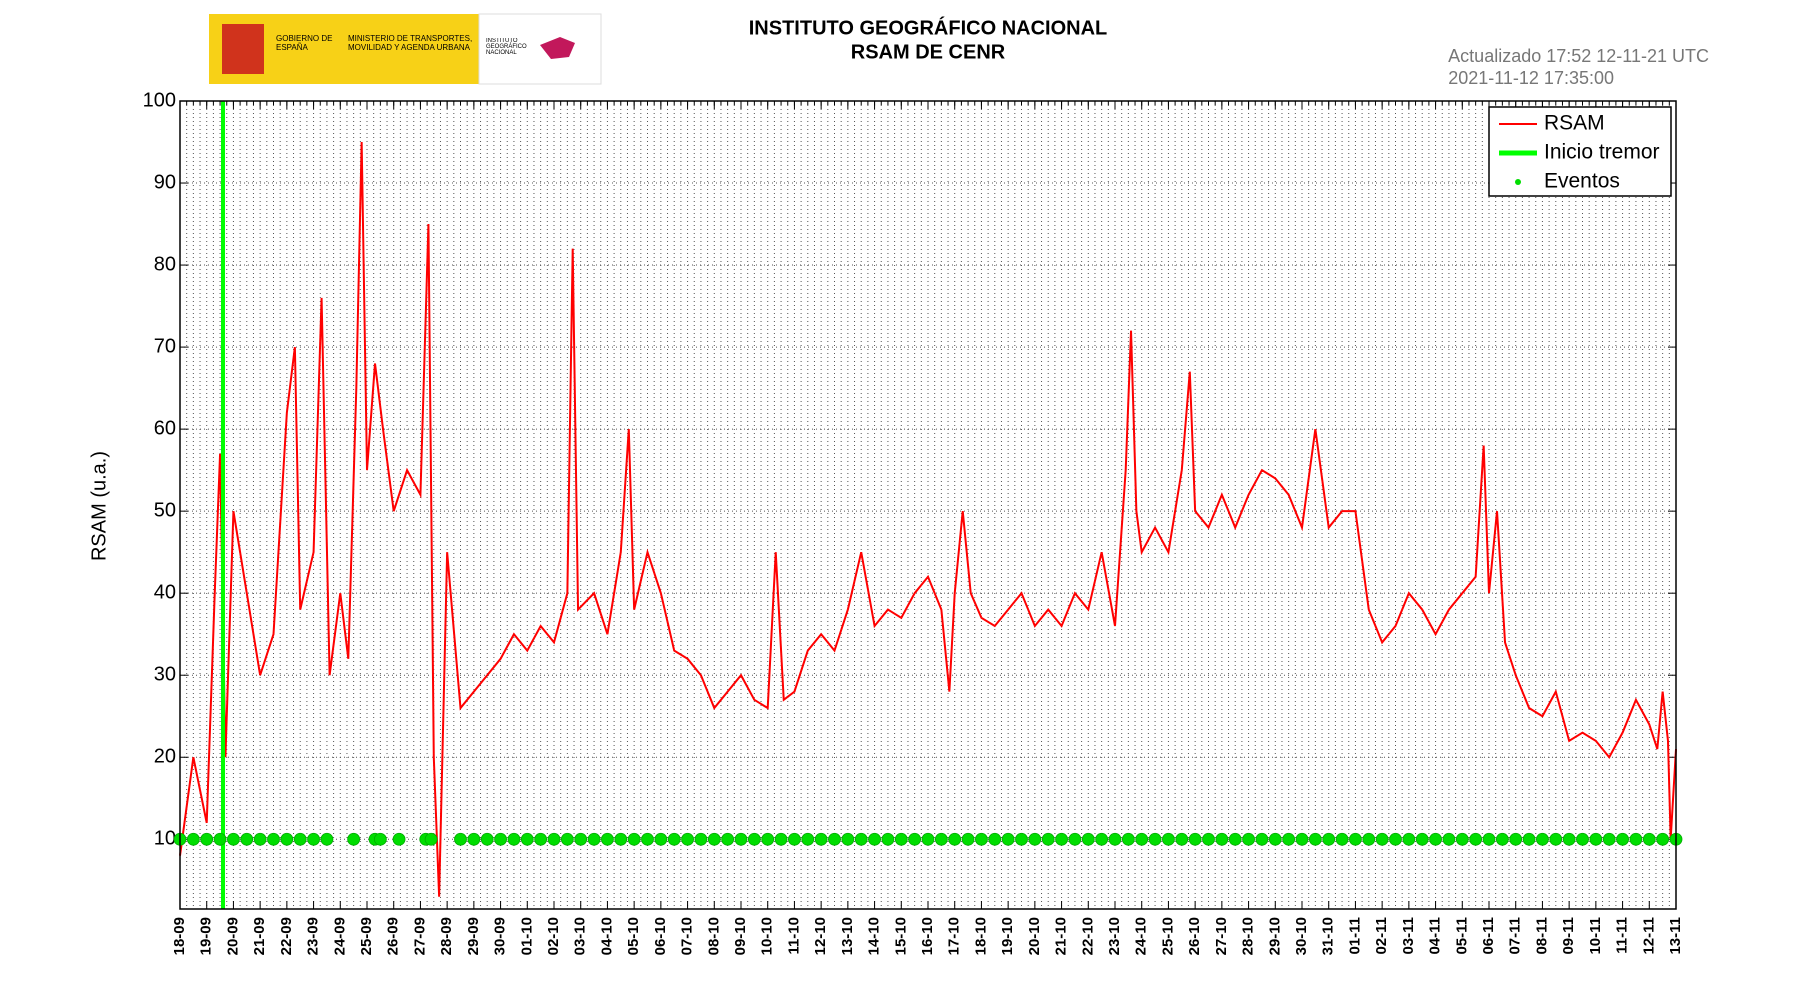 This screenshot has width=1802, height=1005. Describe the element at coordinates (820, 936) in the screenshot. I see `x-tick-label: 12-10` at that location.